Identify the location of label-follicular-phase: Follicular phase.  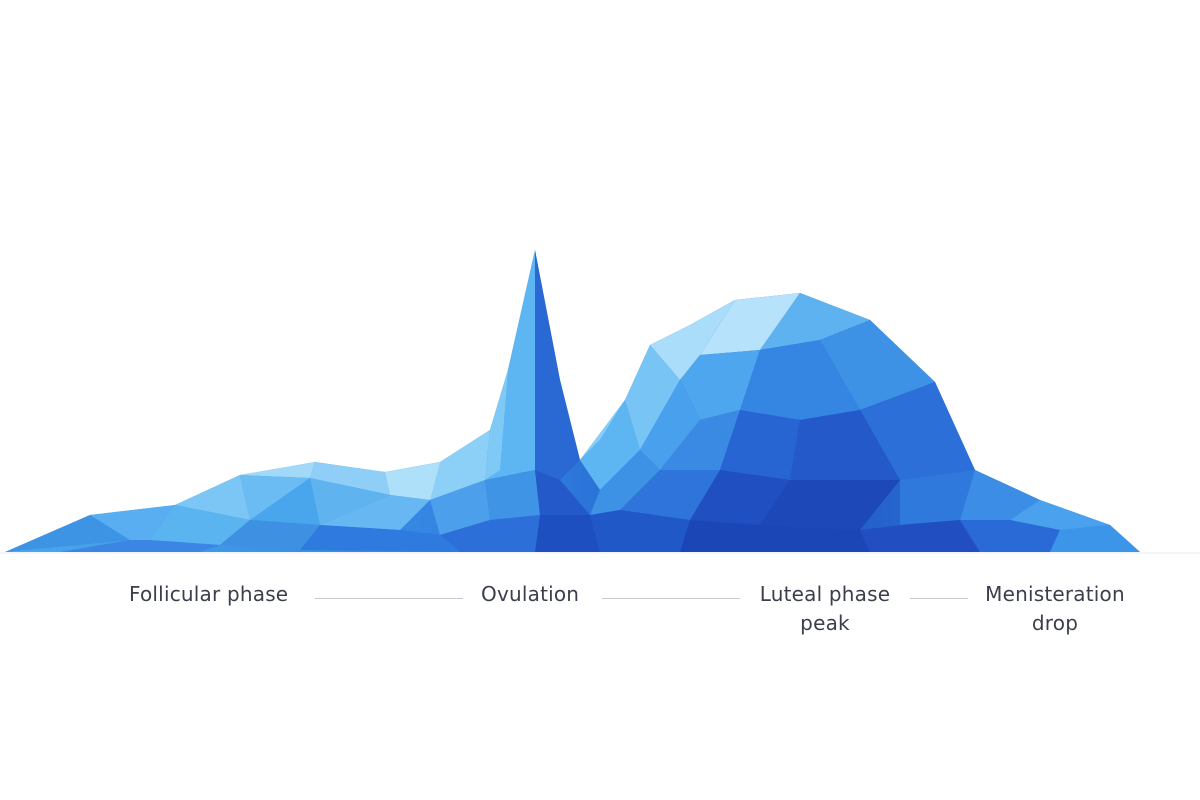
(209, 594).